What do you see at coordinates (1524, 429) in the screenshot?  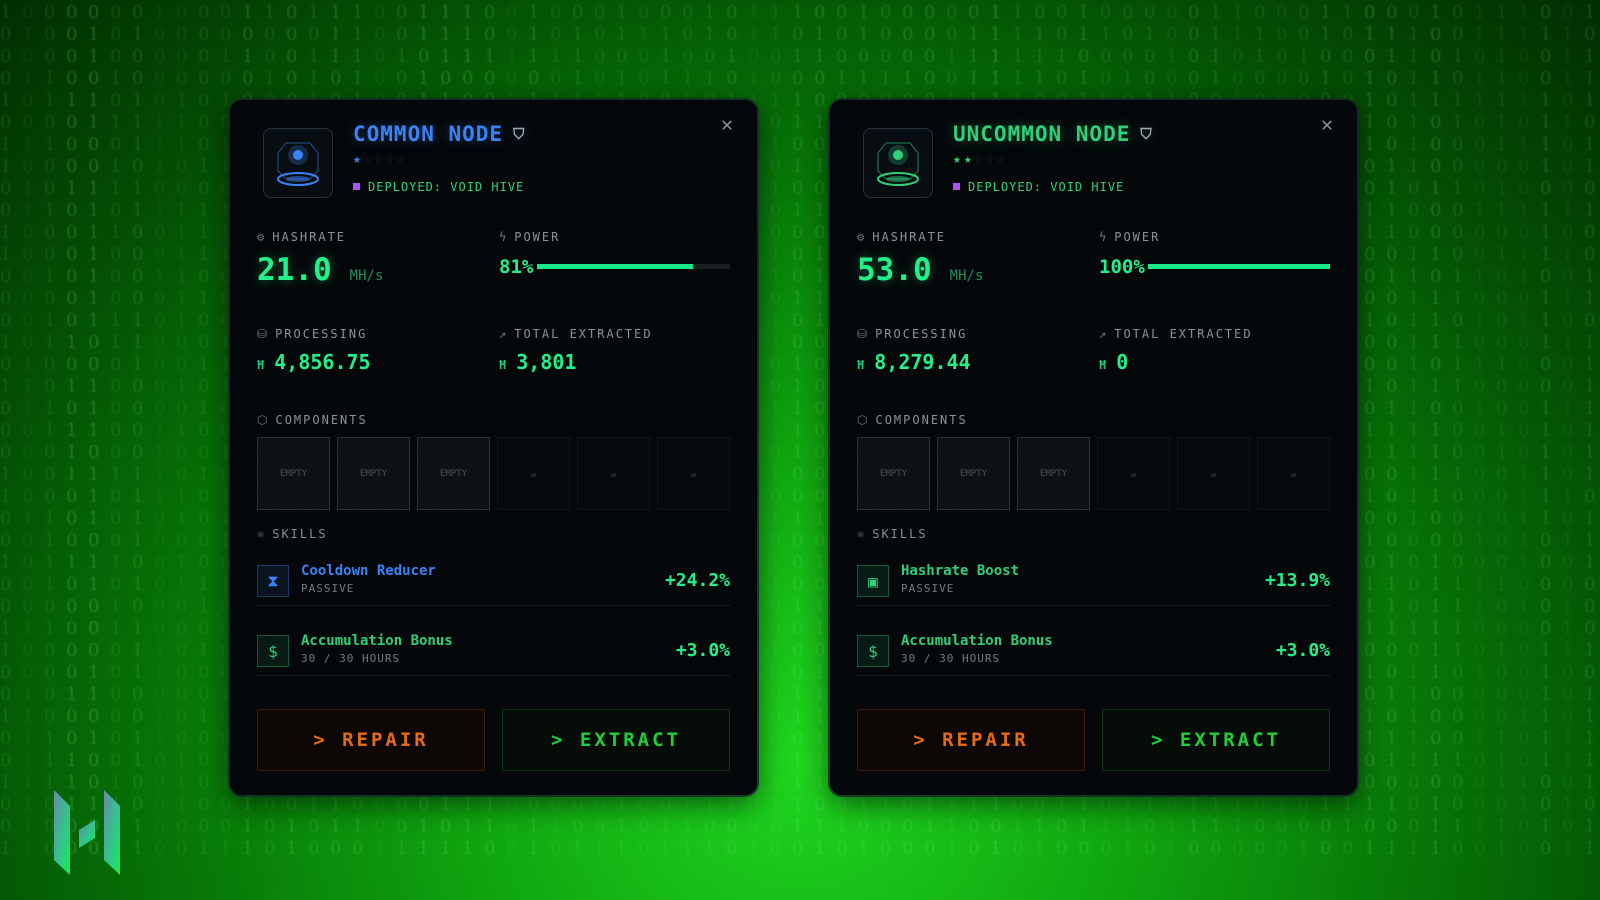 I see `matrix-column: 0110010100101101000000111110100001001100` at bounding box center [1524, 429].